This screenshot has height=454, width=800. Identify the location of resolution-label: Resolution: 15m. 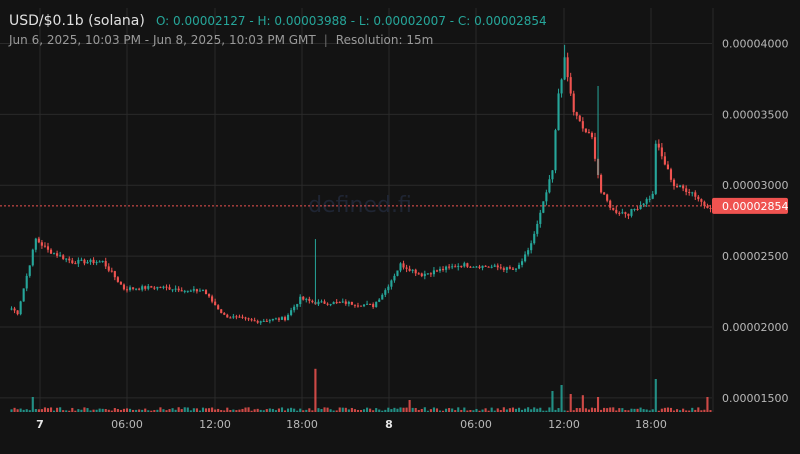
(384, 40).